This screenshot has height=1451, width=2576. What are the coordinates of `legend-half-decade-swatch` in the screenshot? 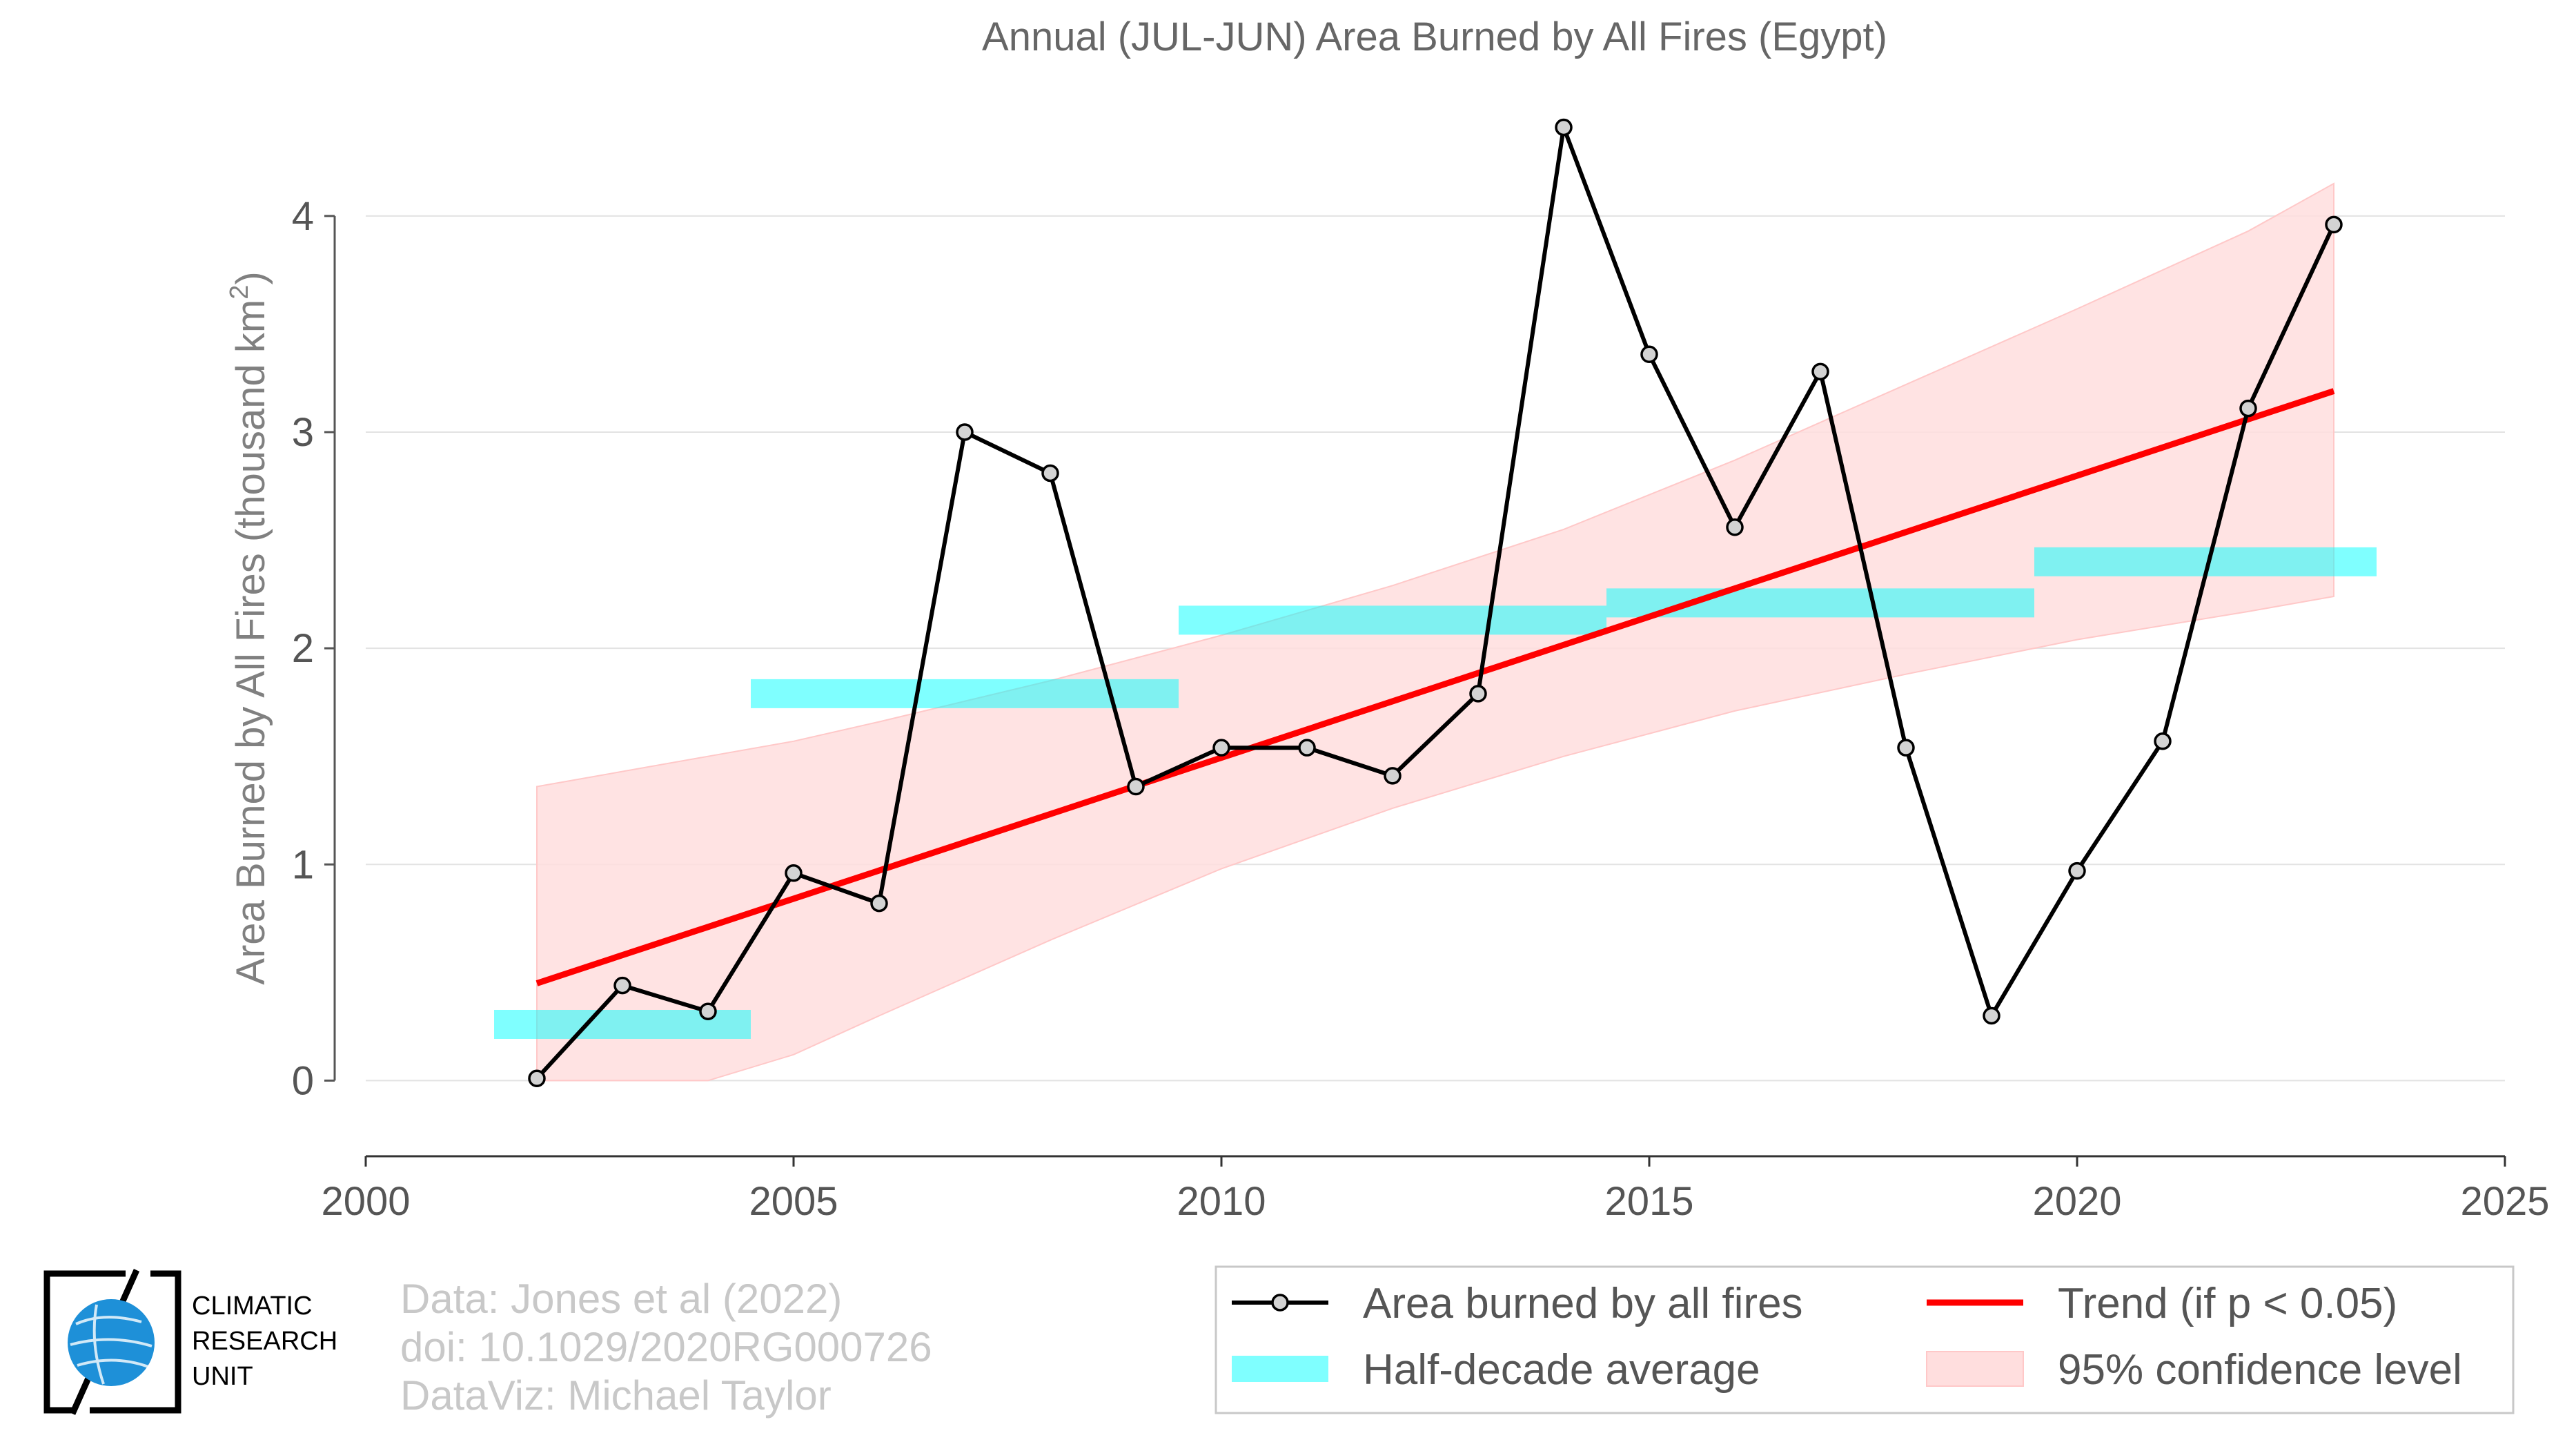 It's located at (1280, 1369).